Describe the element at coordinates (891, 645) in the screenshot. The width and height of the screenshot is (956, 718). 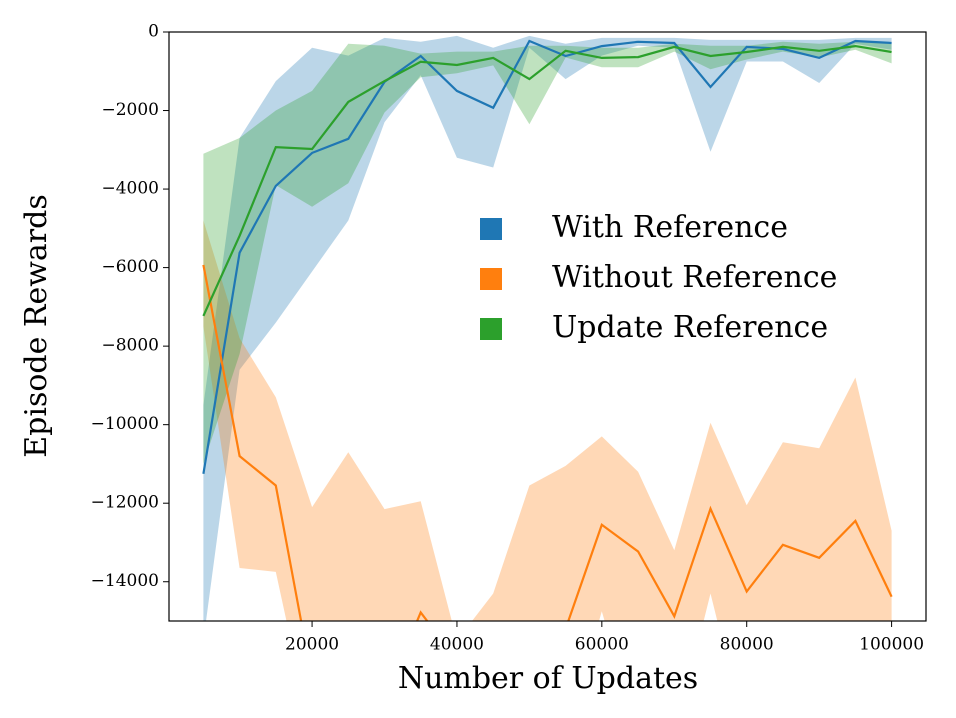
I see `x-tick-label: 100000` at that location.